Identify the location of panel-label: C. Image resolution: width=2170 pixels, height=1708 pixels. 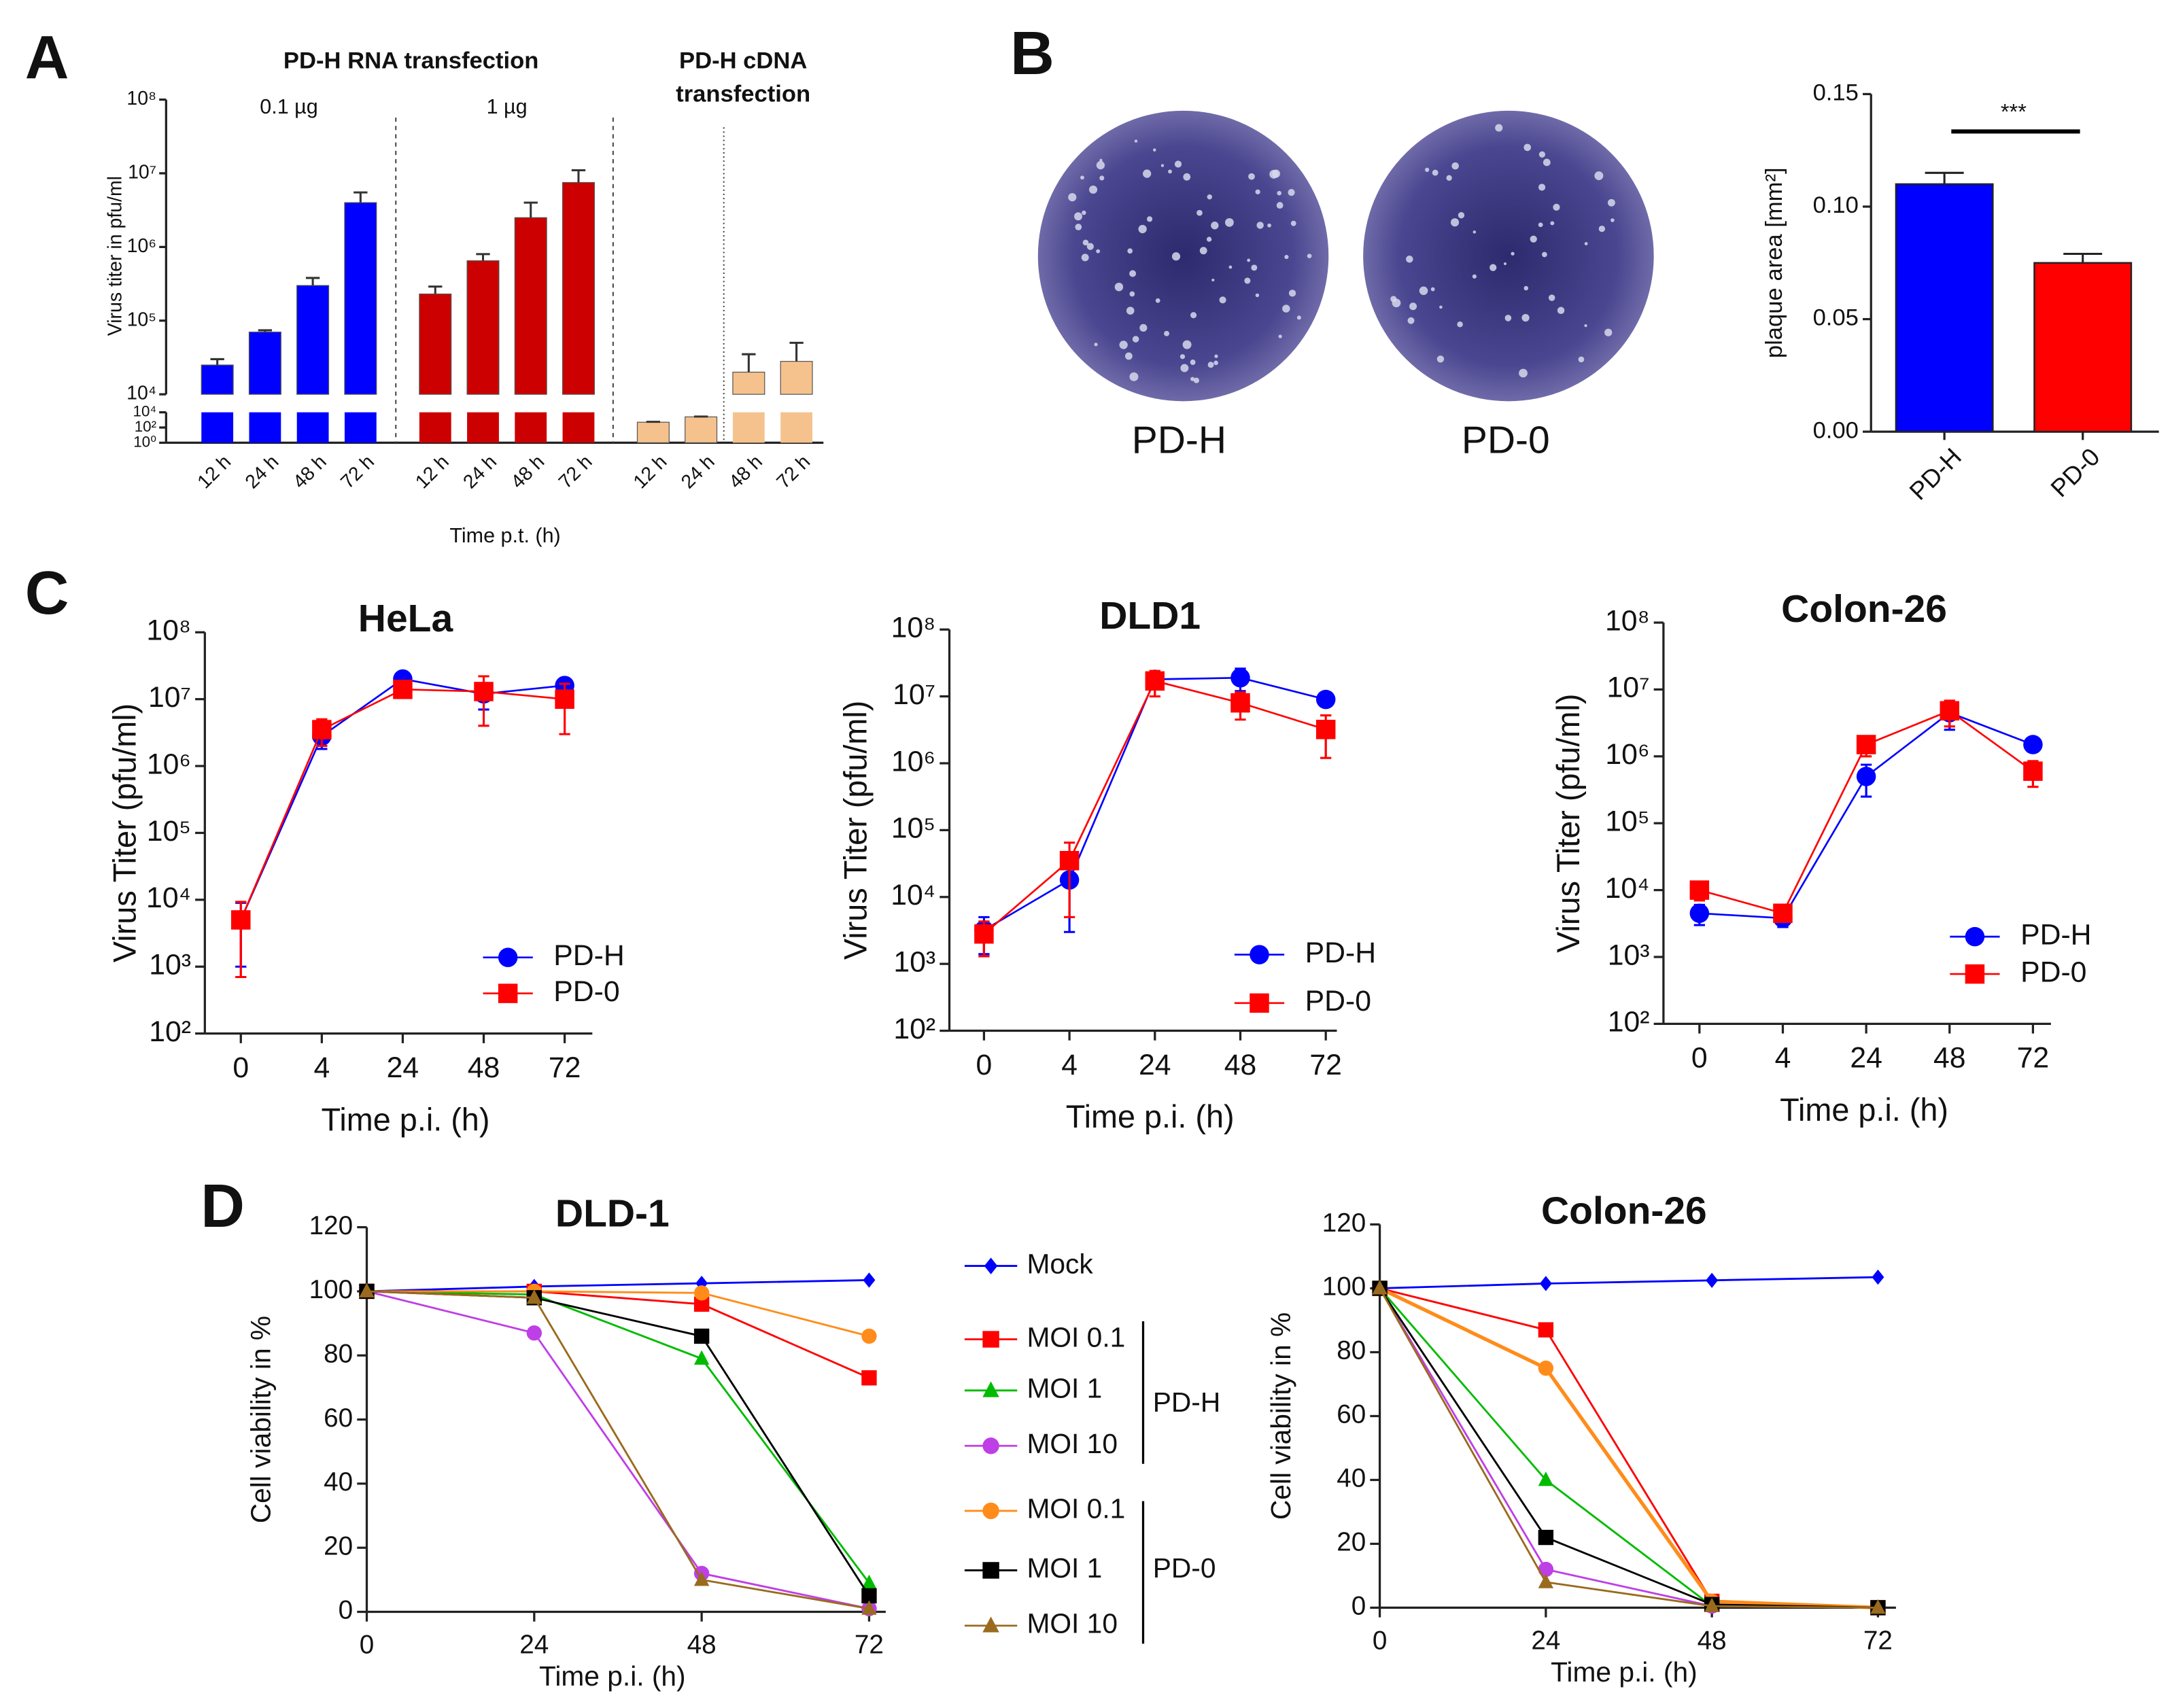
(47, 593).